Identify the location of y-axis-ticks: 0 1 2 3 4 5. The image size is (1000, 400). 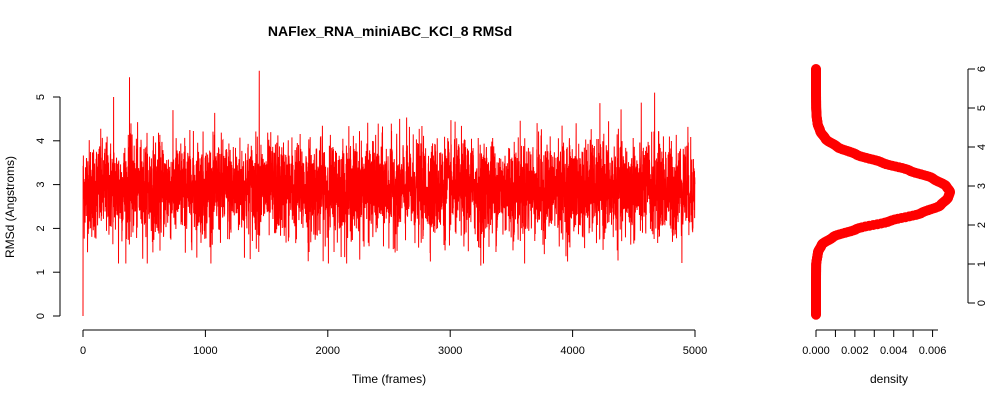
(47, 206).